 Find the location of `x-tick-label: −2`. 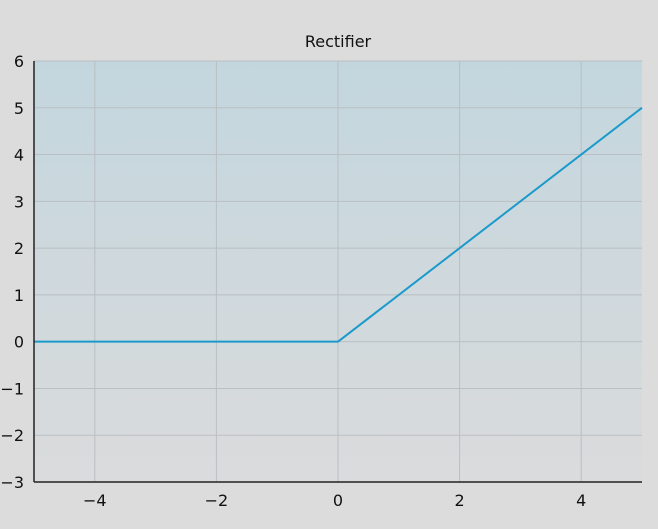

x-tick-label: −2 is located at coordinates (217, 500).